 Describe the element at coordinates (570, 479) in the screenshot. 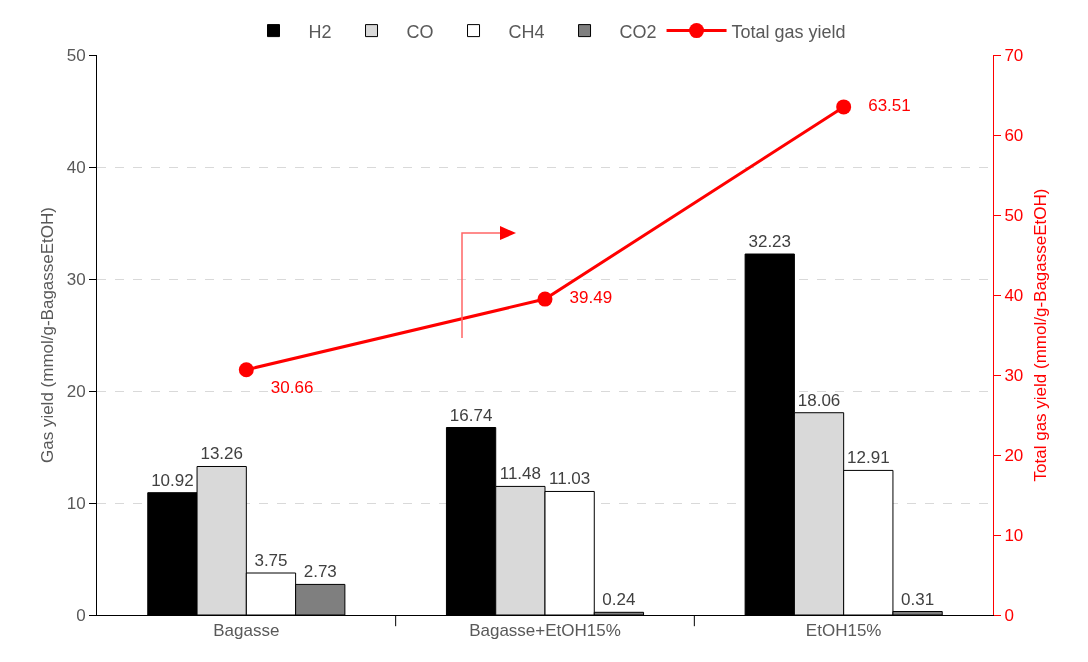

I see `data-label: 11.03` at that location.